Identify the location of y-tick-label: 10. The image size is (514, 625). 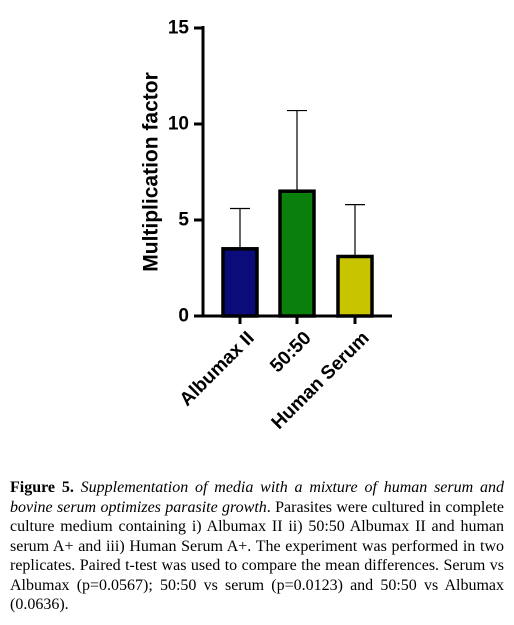
(178, 124).